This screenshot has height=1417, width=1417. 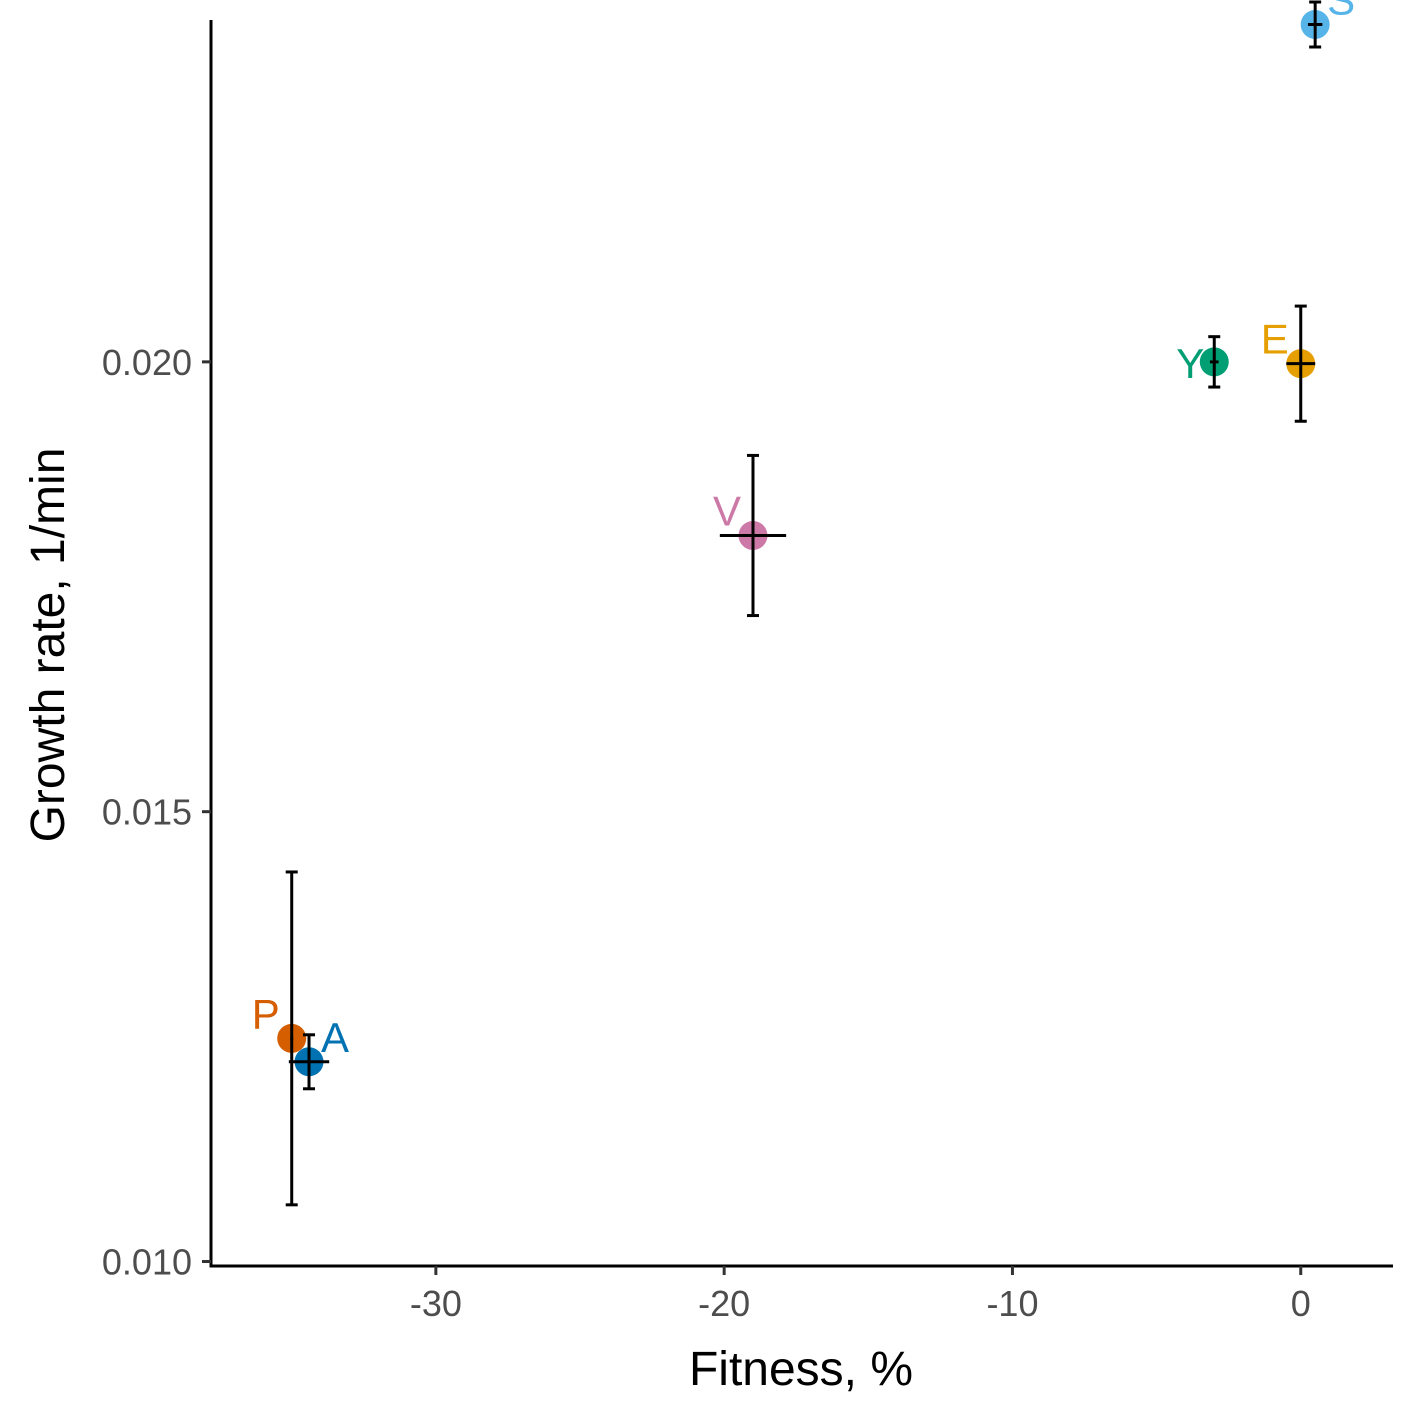 I want to click on point-label: A, so click(x=335, y=1037).